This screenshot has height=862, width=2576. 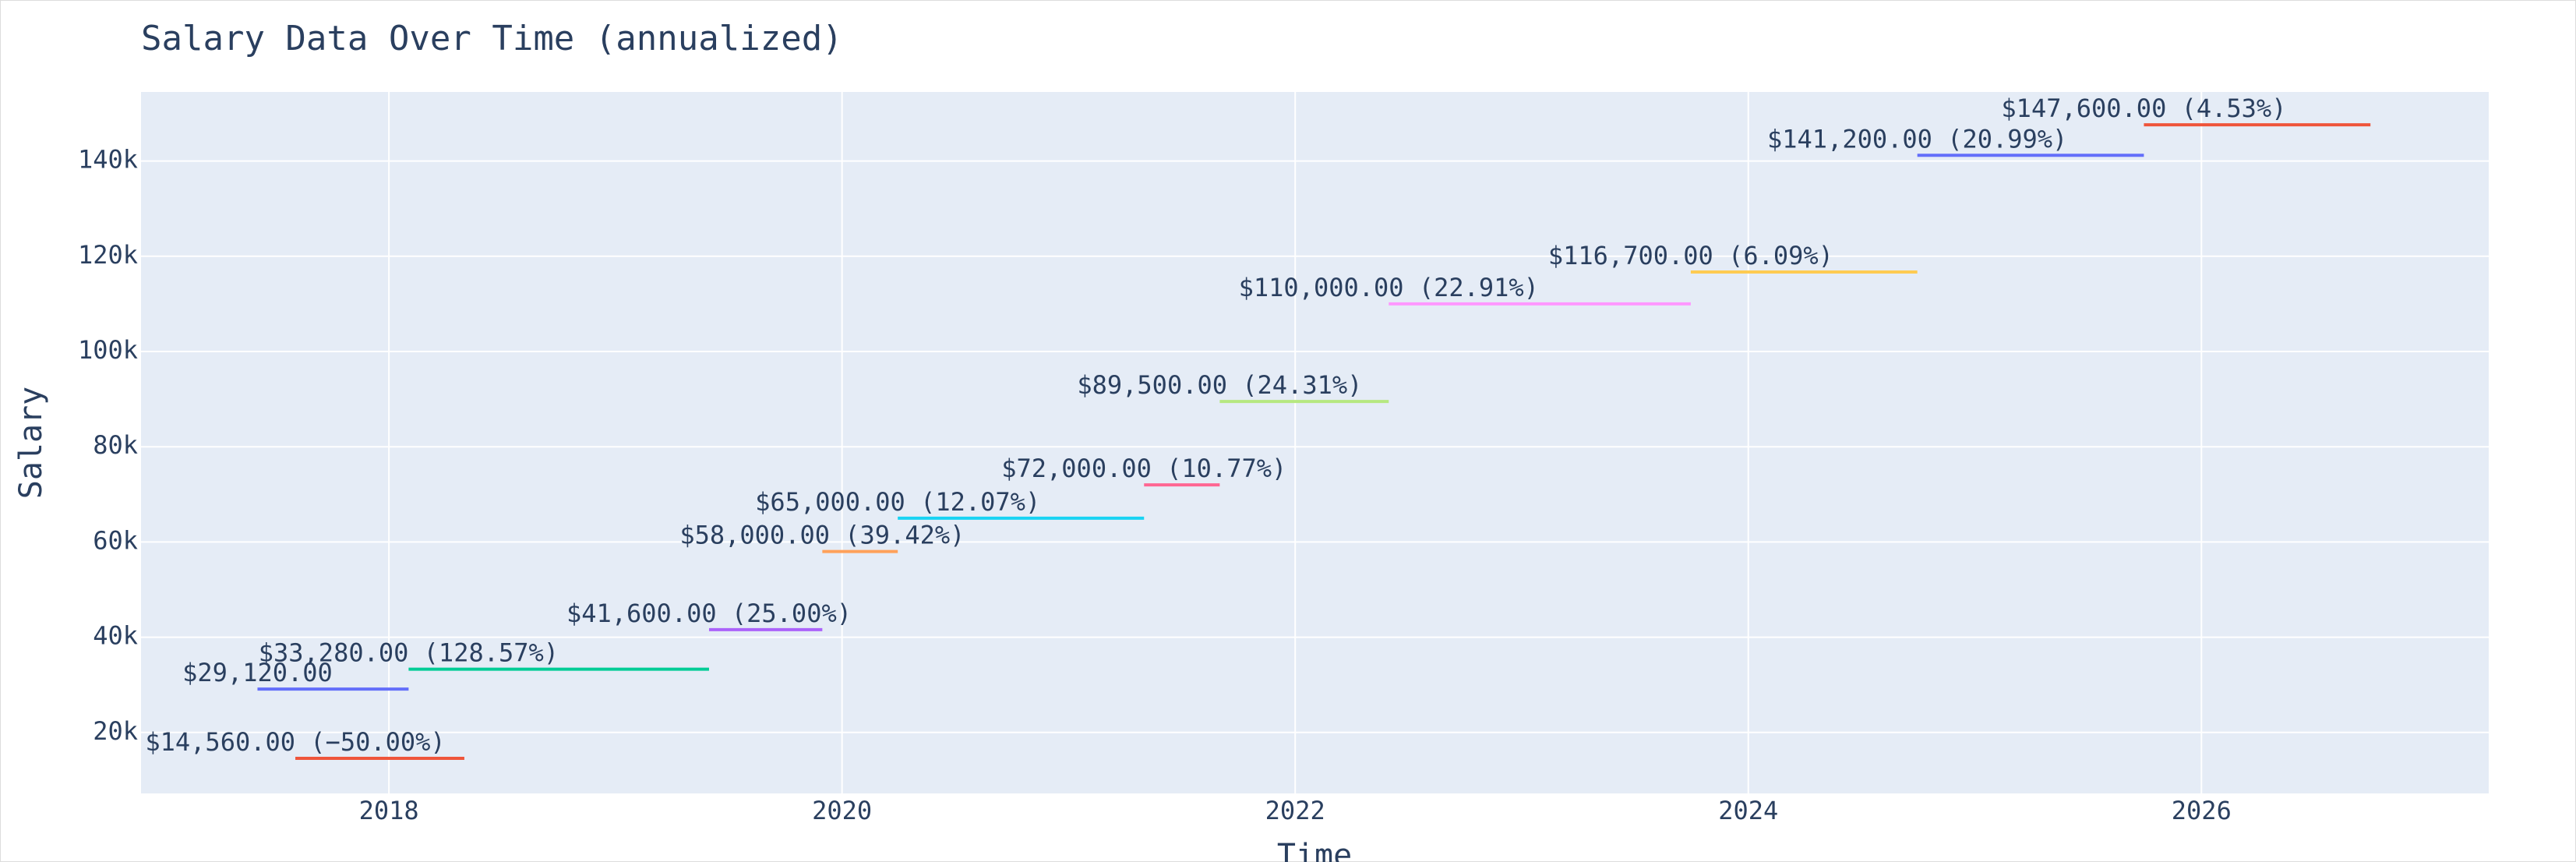 I want to click on y-tick-label: 40k, so click(x=115, y=636).